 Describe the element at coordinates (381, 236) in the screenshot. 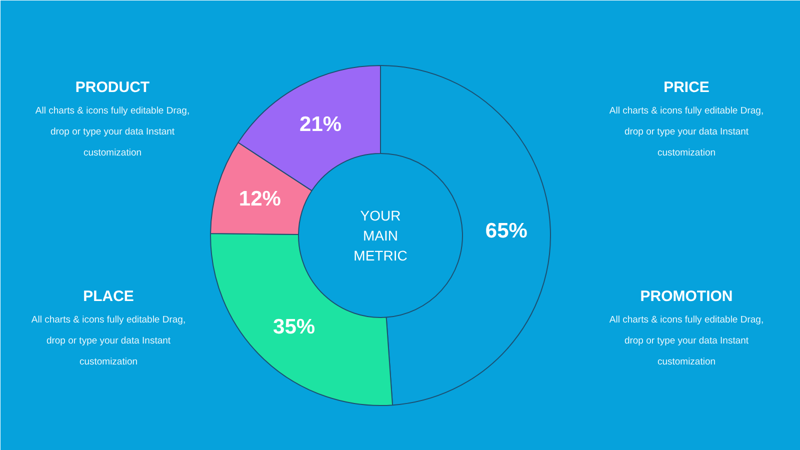

I see `text: YOUR MAIN METRIC` at that location.